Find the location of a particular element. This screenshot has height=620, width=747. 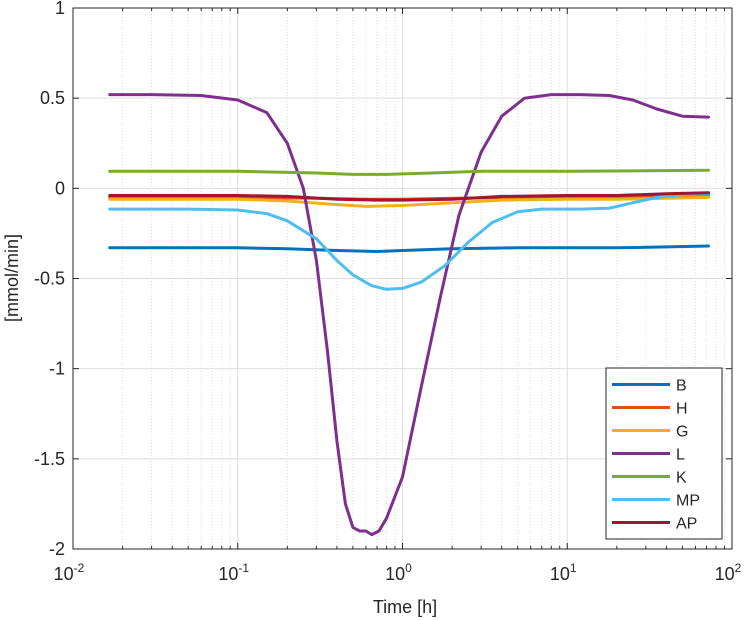

y-tick-label: 0.5 is located at coordinates (52, 98).